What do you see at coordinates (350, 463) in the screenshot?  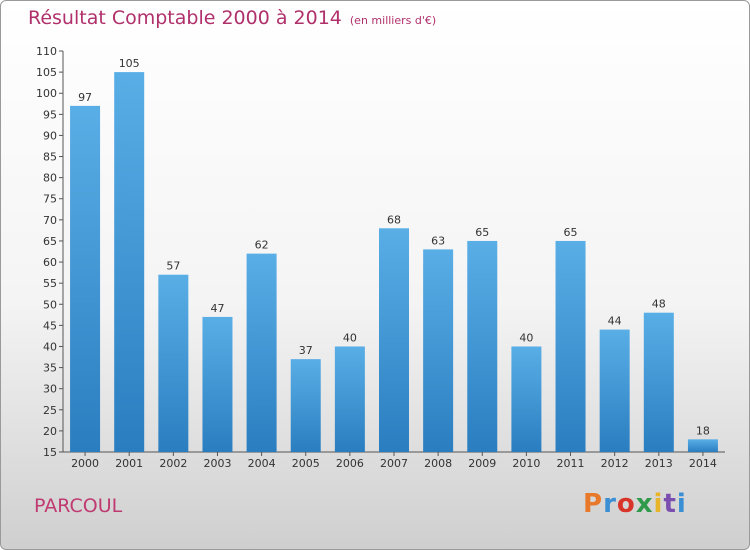 I see `x-tick-label: 2006` at bounding box center [350, 463].